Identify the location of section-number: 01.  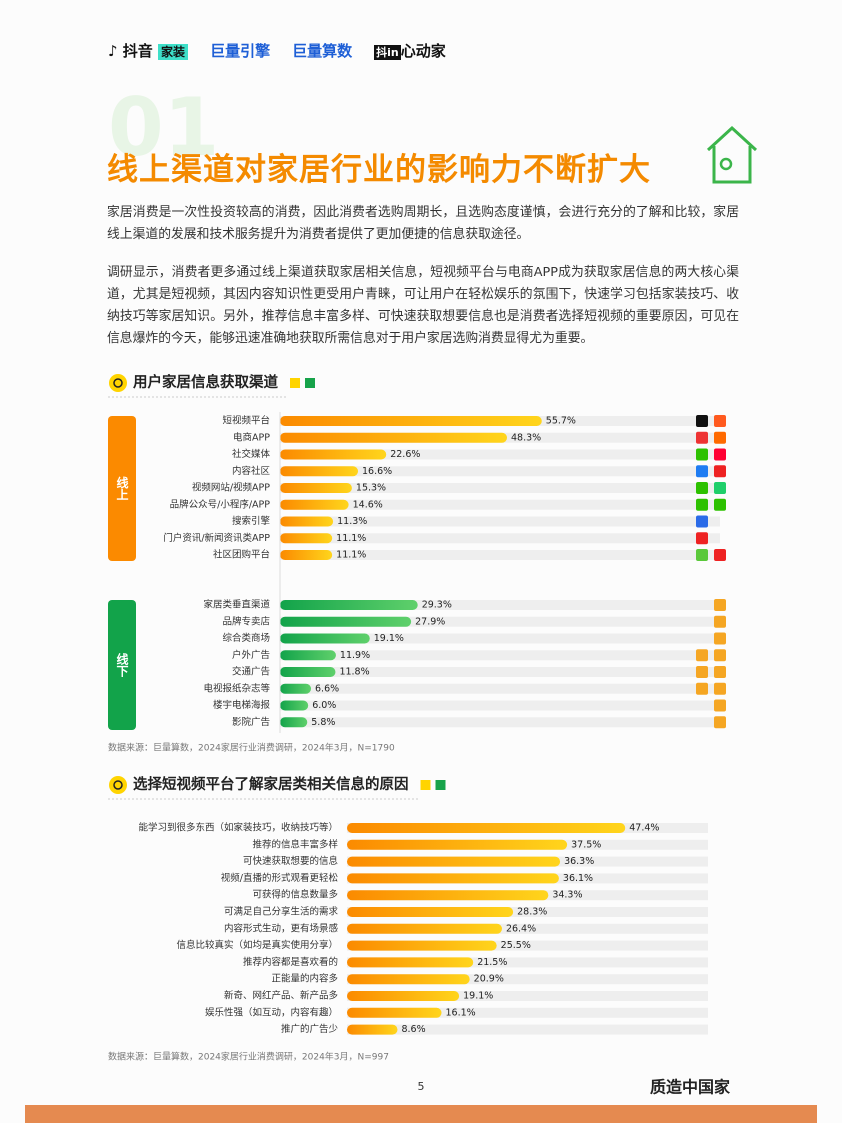
(164, 127).